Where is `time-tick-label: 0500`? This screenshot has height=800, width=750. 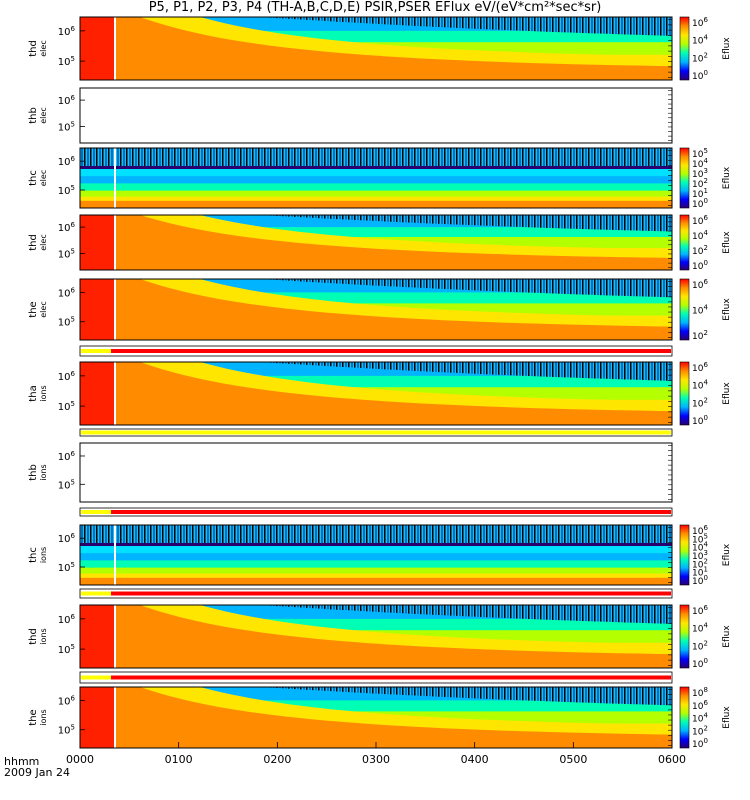 time-tick-label: 0500 is located at coordinates (573, 759).